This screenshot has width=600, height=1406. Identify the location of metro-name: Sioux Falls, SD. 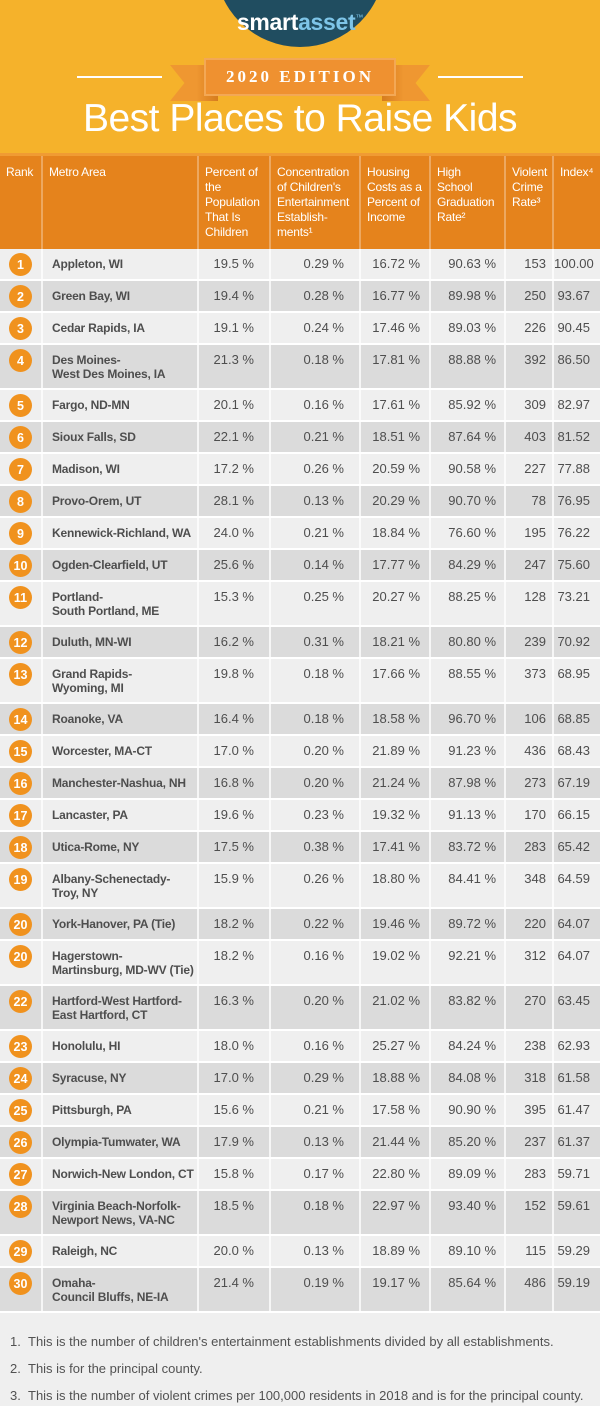
(121, 437).